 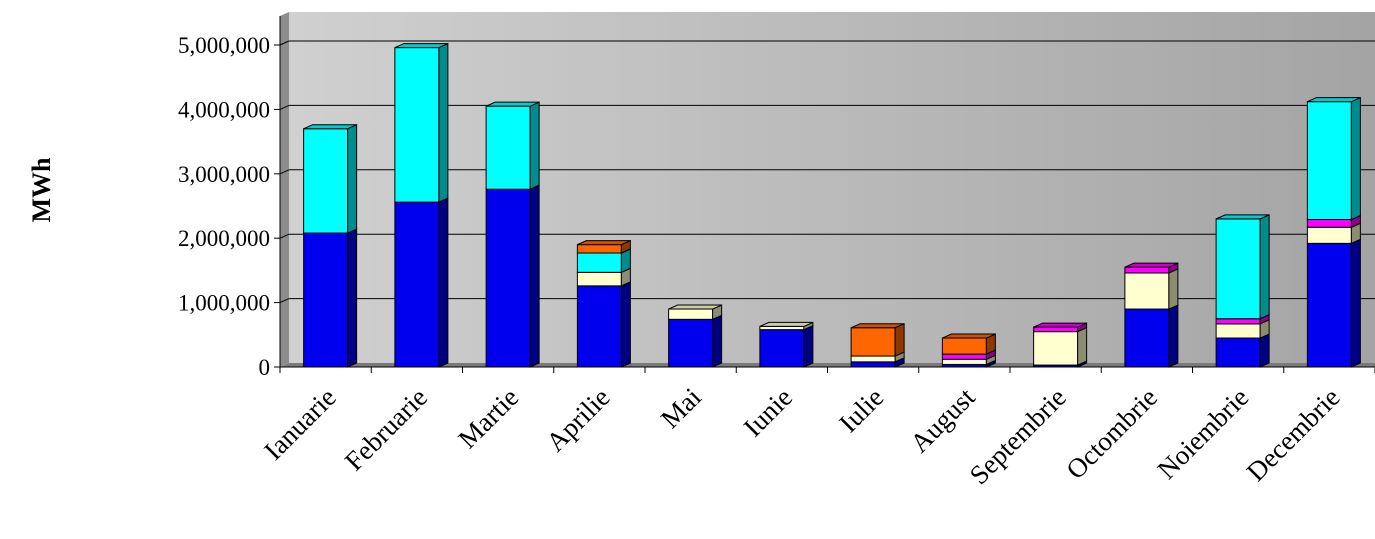 What do you see at coordinates (300, 424) in the screenshot?
I see `x-tick-label: Ianuarie` at bounding box center [300, 424].